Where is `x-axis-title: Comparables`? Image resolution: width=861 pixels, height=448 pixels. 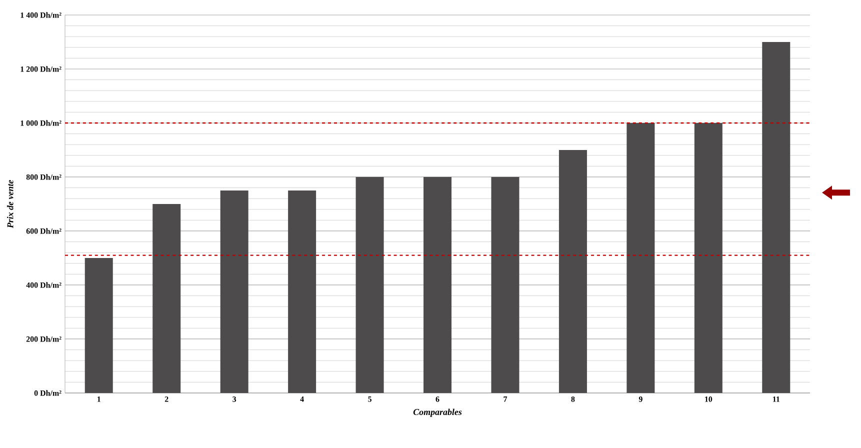 x-axis-title: Comparables is located at coordinates (437, 412).